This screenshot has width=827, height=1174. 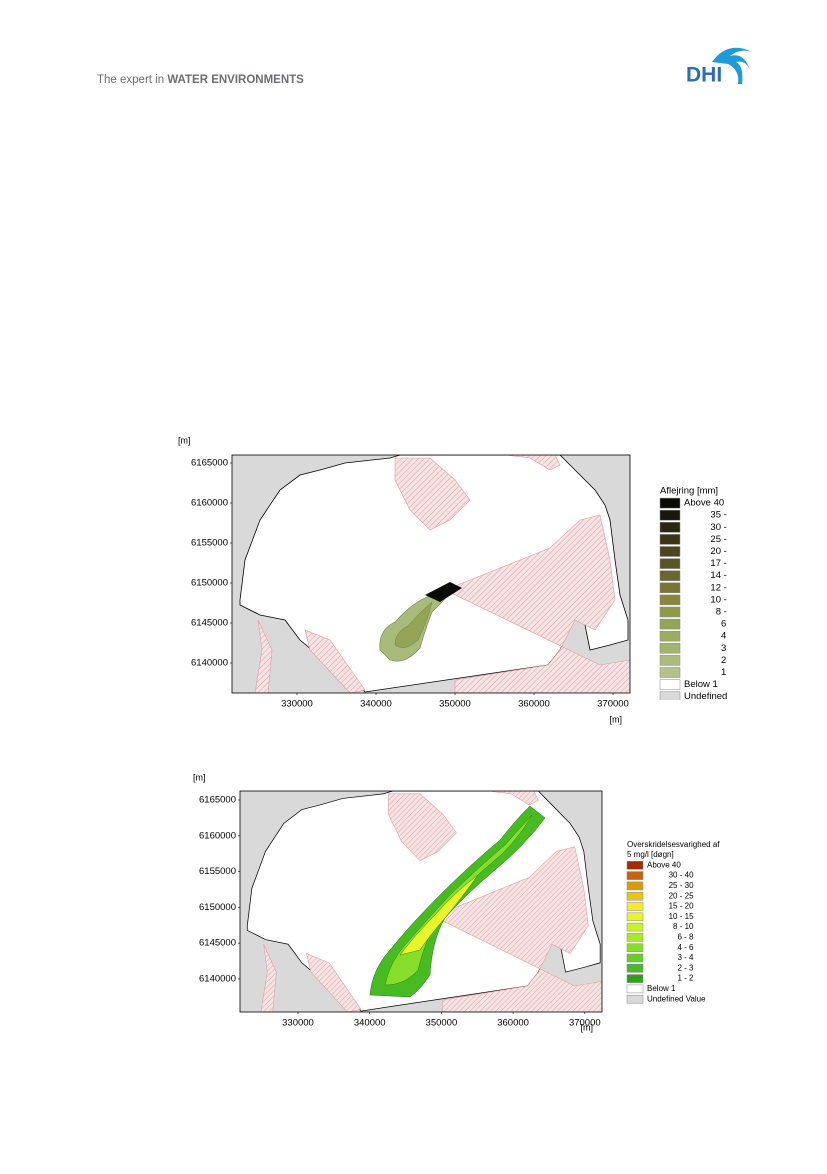 What do you see at coordinates (725, 527) in the screenshot?
I see `legend-label: 30 - 35` at bounding box center [725, 527].